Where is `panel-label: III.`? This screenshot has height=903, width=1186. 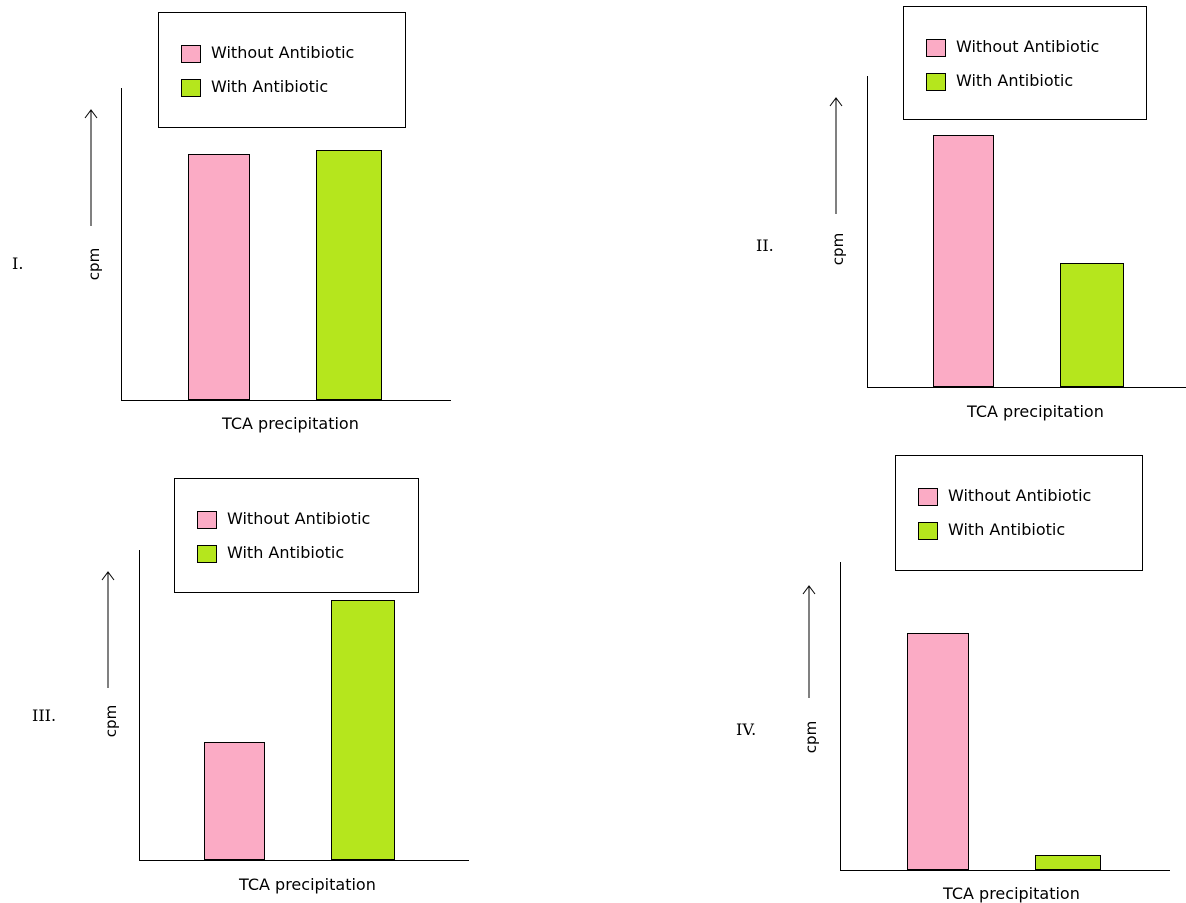
panel-label: III. is located at coordinates (44, 715).